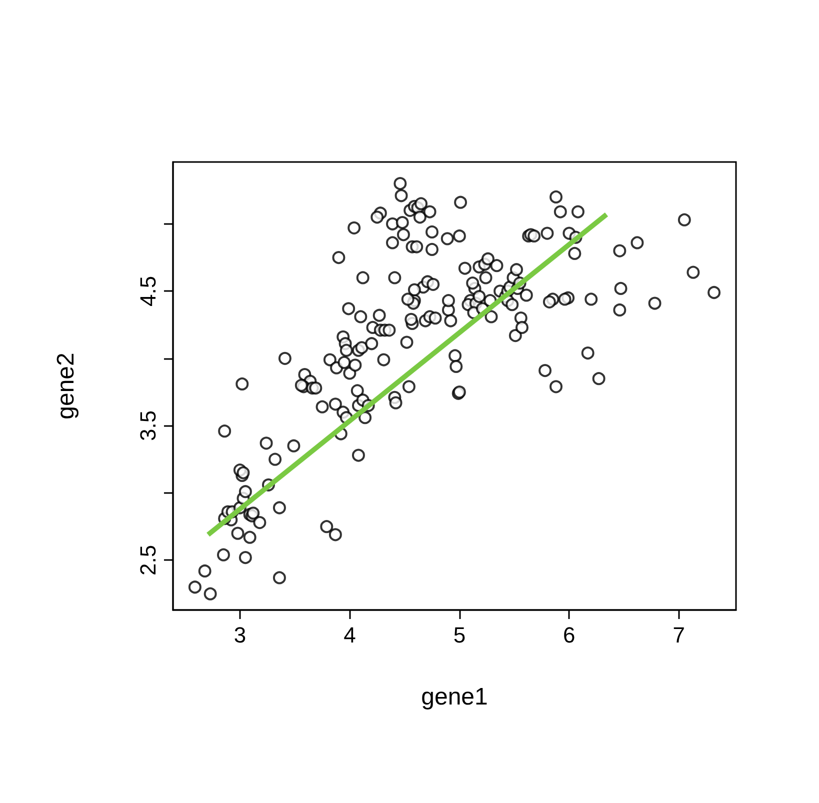 Image resolution: width=819 pixels, height=803 pixels. I want to click on y-tick-label: 2.5, so click(148, 560).